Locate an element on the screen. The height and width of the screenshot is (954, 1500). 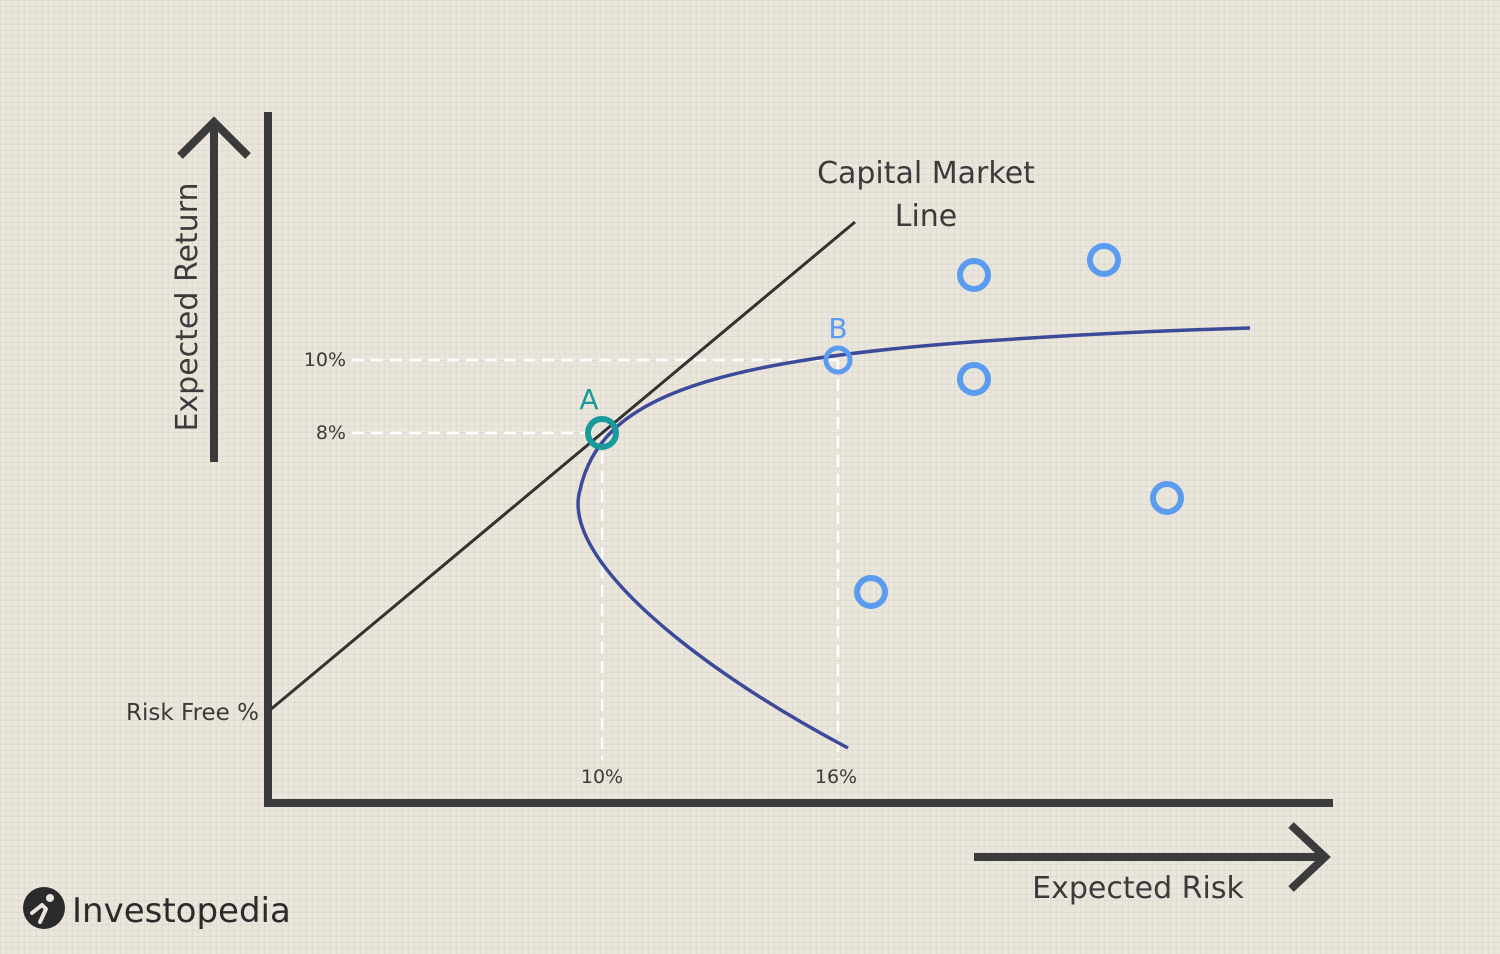
point-b-marker is located at coordinates (838, 360).